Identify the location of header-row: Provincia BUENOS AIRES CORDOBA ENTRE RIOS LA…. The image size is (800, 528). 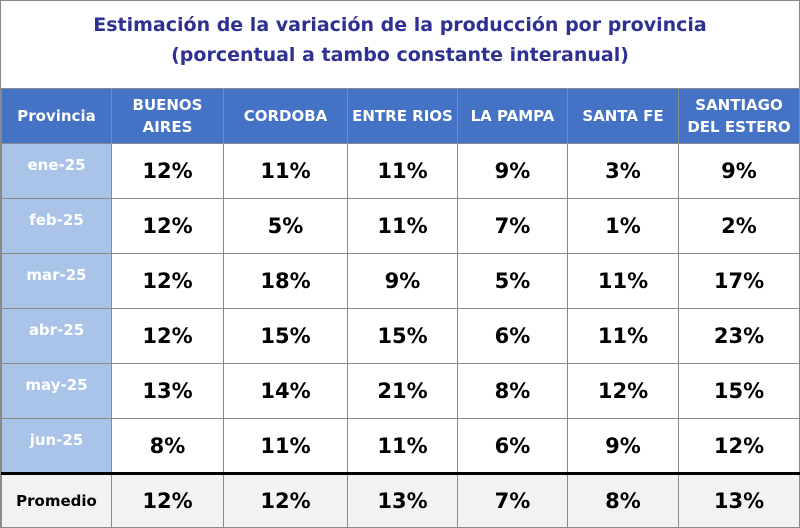
(400, 116).